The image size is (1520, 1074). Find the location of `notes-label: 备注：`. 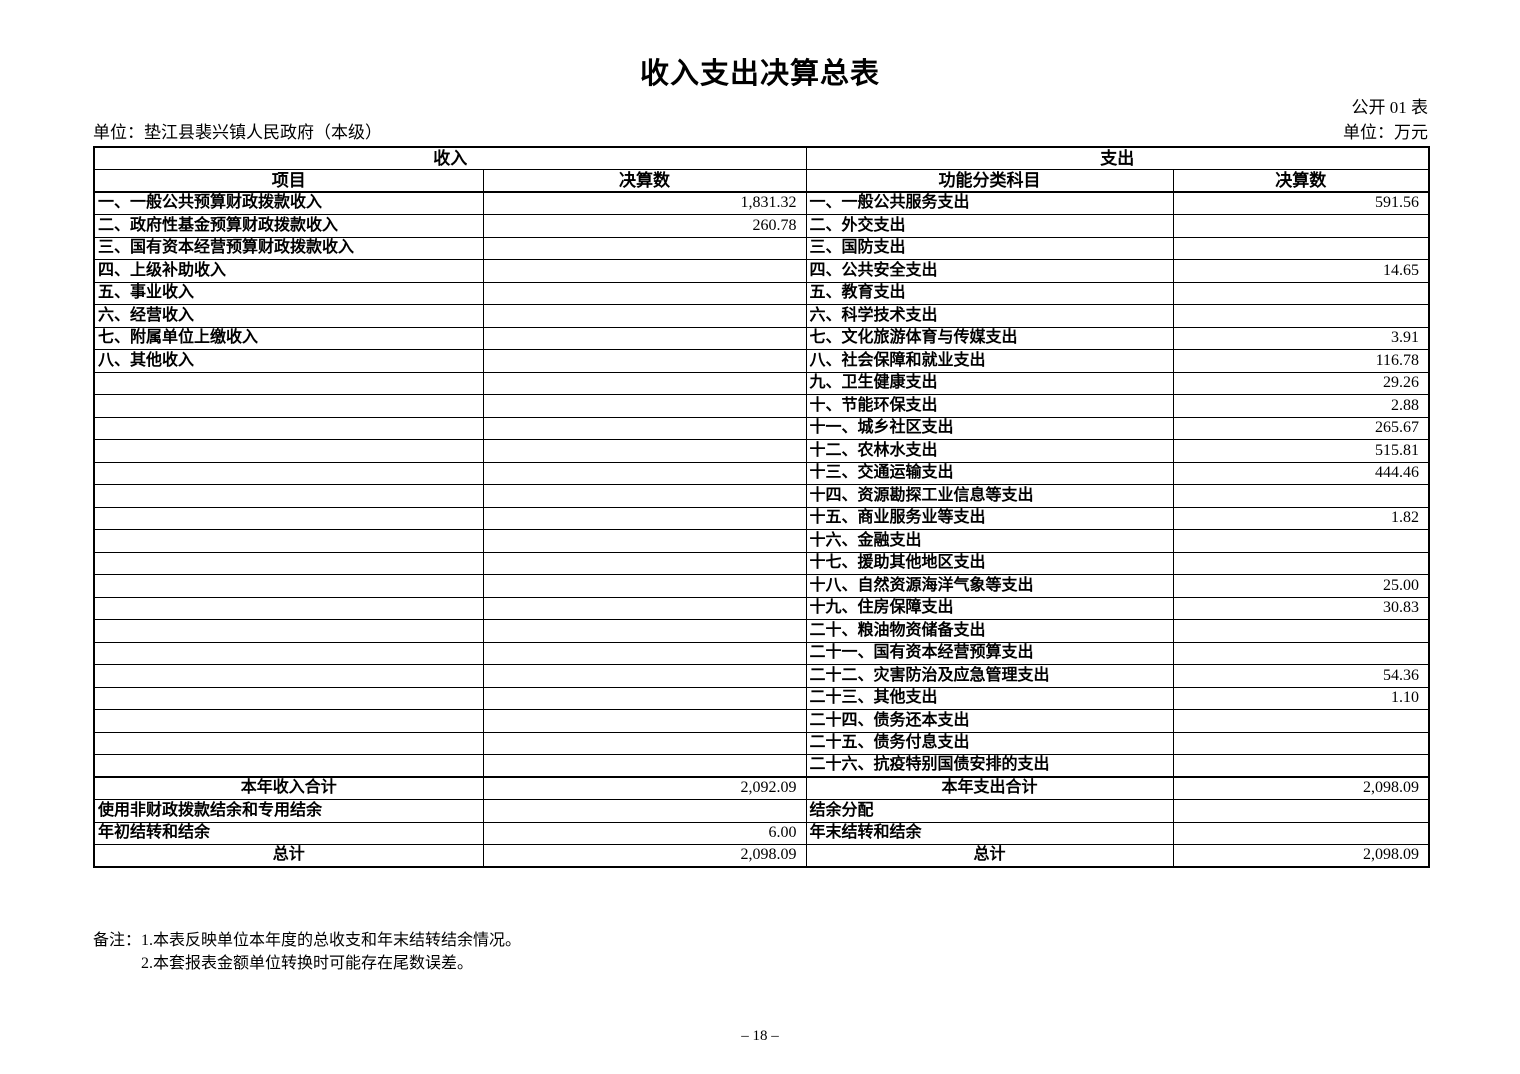

notes-label: 备注： is located at coordinates (117, 940).